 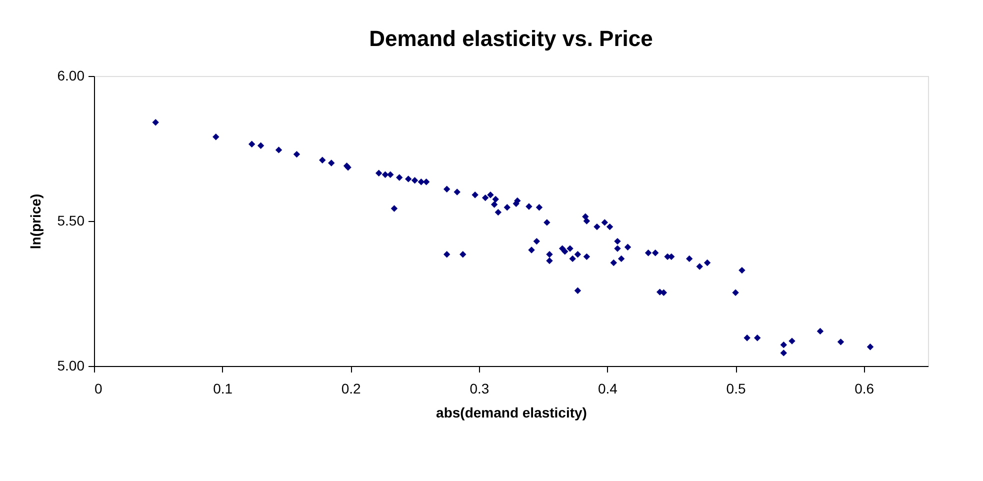 What do you see at coordinates (71, 220) in the screenshot?
I see `y-tick-label: 5.50` at bounding box center [71, 220].